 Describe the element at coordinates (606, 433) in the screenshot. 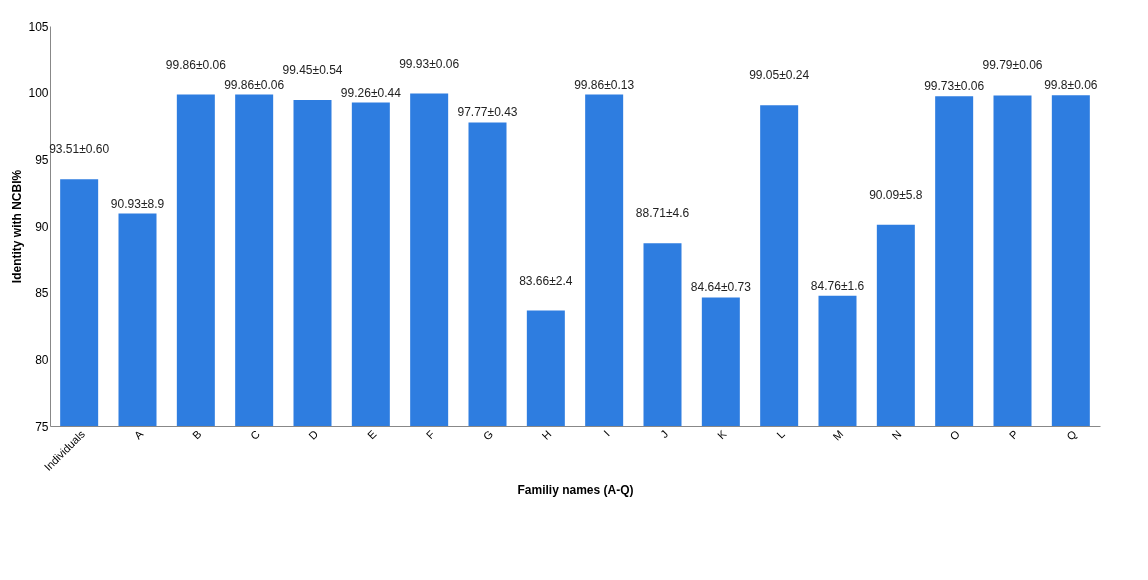

I see `x-tick-label: I` at that location.